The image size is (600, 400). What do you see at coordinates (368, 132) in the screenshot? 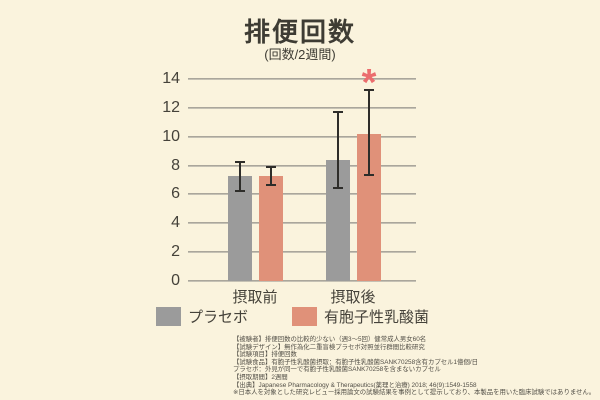
I see `error-bar-lactobacillus-after` at bounding box center [368, 132].